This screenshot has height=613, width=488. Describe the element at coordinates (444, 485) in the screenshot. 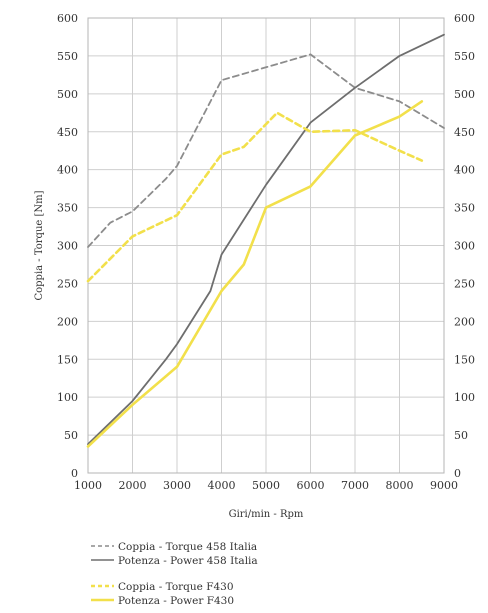

I see `x-tick-label: 9000` at that location.